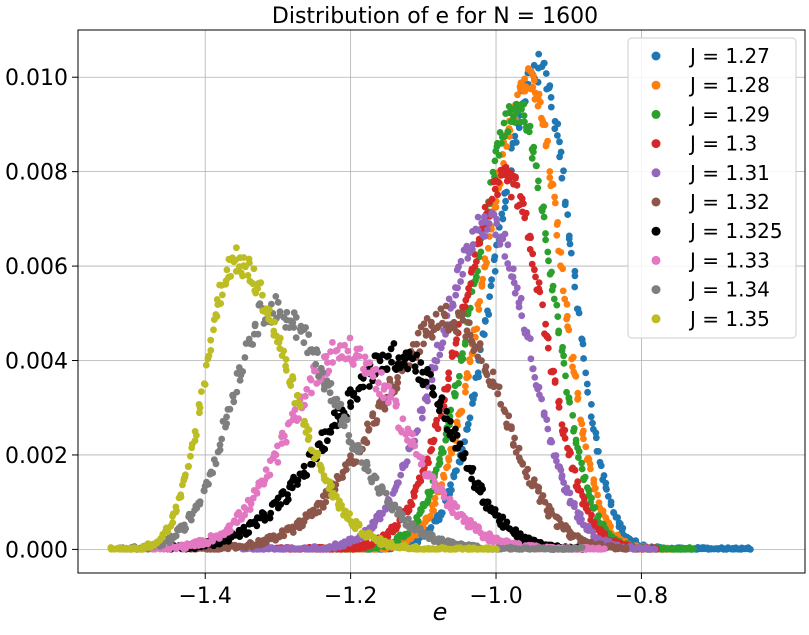 This screenshot has width=809, height=635. Describe the element at coordinates (710, 173) in the screenshot. I see `legend-item: J = 1.31` at that location.